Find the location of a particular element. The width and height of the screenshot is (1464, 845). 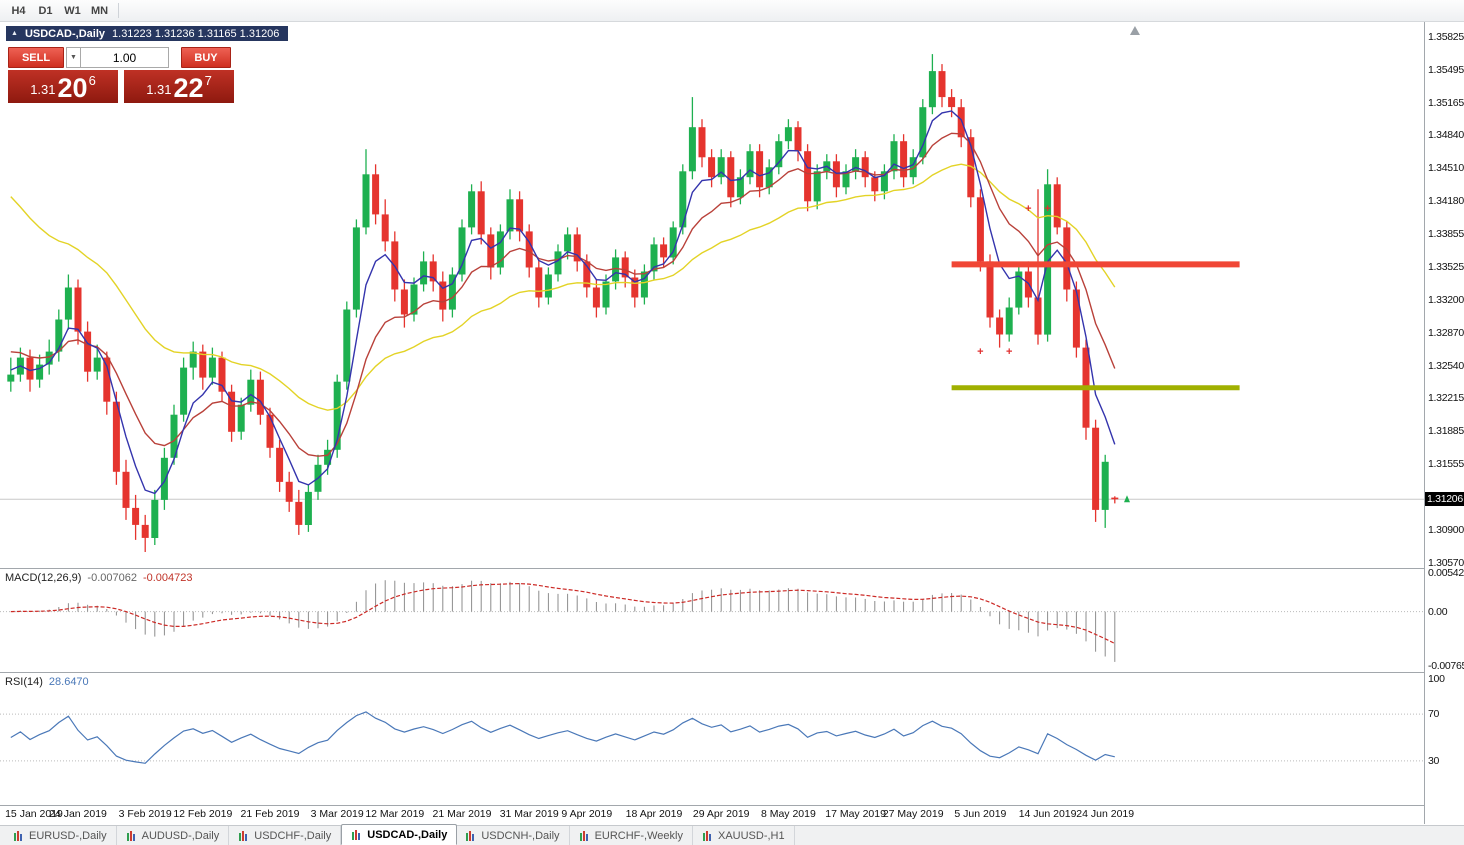

rsi-axis-label: 30 is located at coordinates (1434, 760).